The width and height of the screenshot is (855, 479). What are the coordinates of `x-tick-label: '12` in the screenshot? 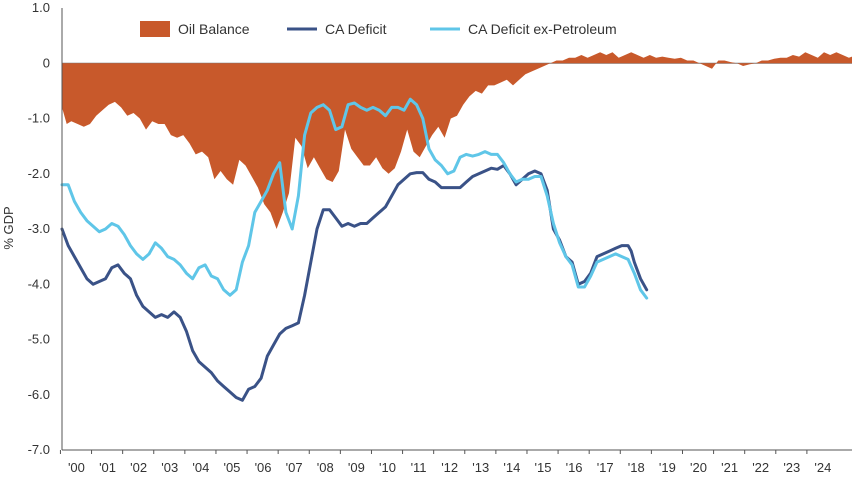 It's located at (449, 467).